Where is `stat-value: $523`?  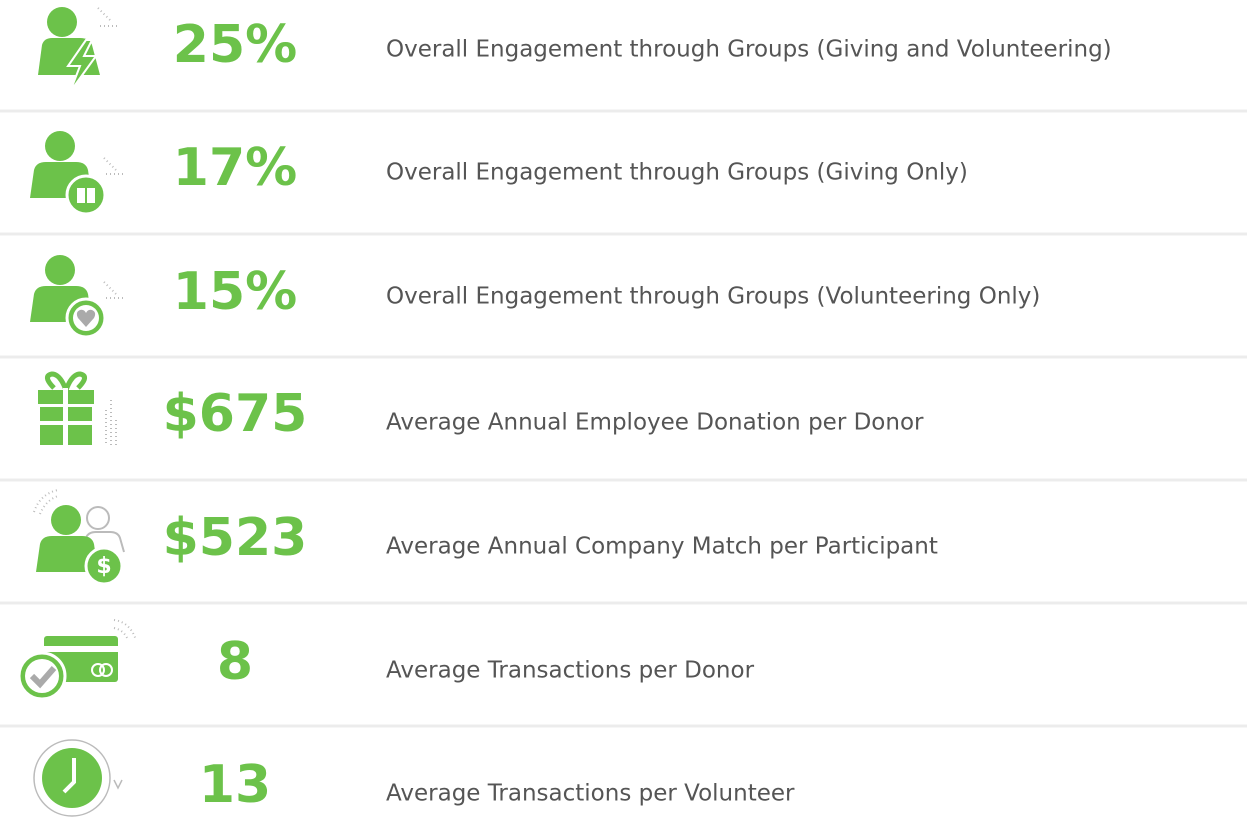
stat-value: $523 is located at coordinates (235, 538).